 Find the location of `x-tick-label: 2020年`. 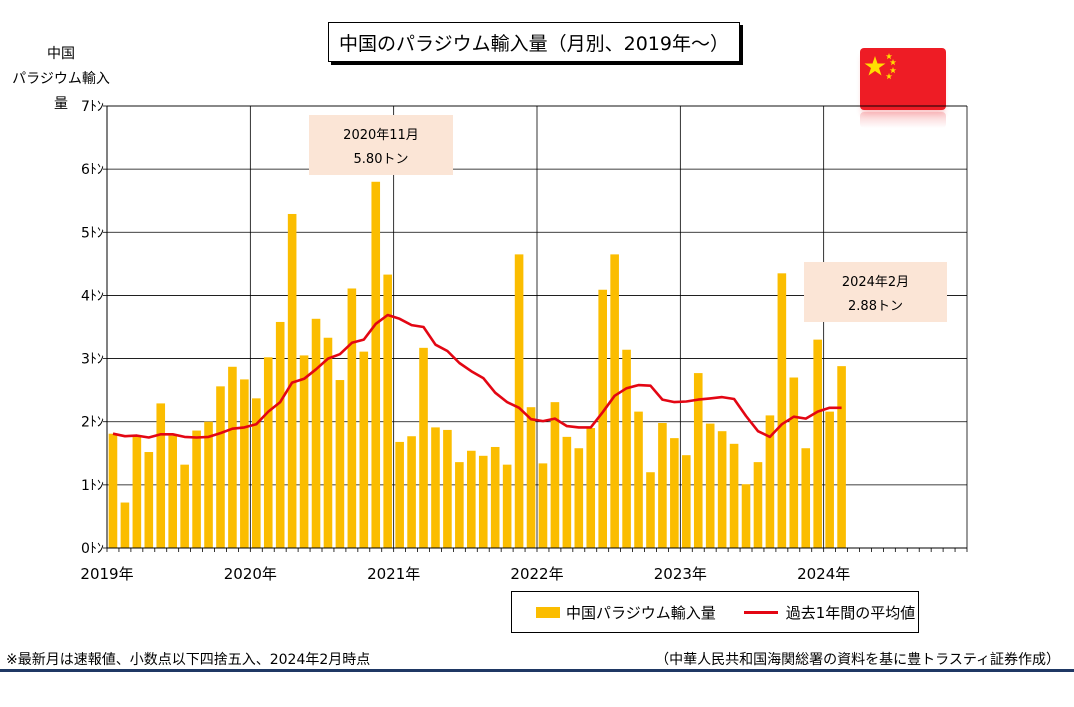

x-tick-label: 2020年 is located at coordinates (250, 574).